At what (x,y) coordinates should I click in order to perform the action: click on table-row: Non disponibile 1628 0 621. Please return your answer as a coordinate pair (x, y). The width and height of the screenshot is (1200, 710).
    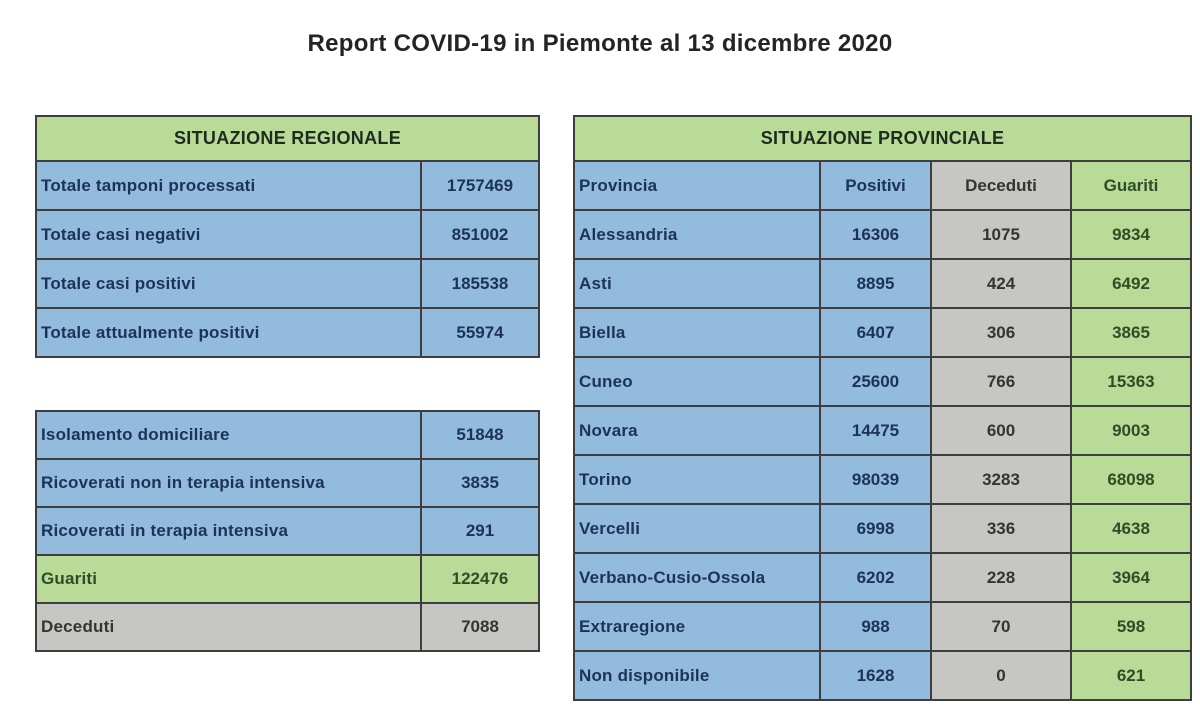
    Looking at the image, I should click on (882, 675).